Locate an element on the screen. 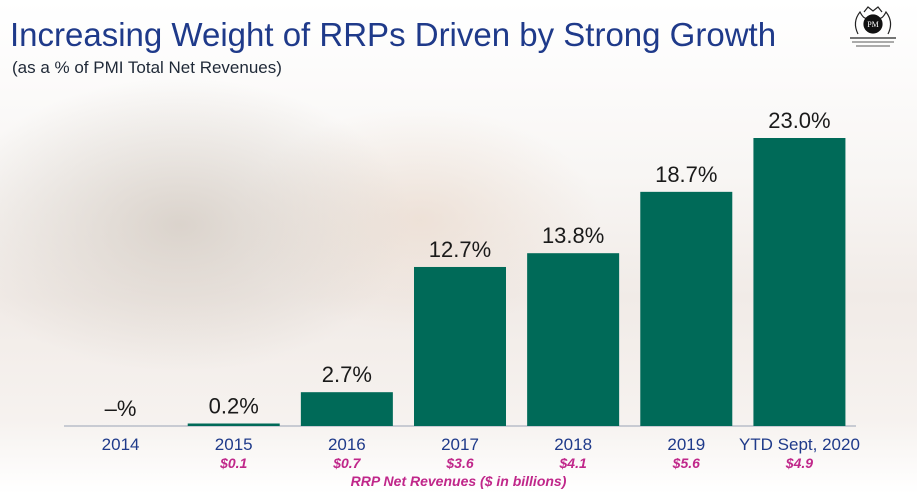 The width and height of the screenshot is (917, 494). revenue-caption: RRP Net Revenues ($ in billions) is located at coordinates (458, 481).